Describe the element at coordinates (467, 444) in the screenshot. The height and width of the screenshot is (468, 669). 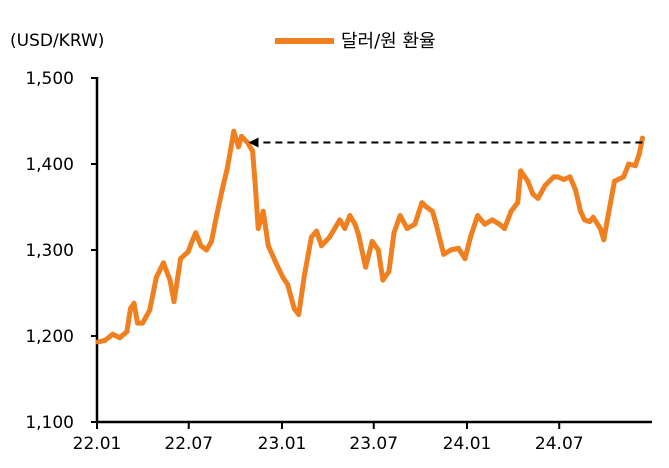
I see `x-tick-label: 24.01` at that location.